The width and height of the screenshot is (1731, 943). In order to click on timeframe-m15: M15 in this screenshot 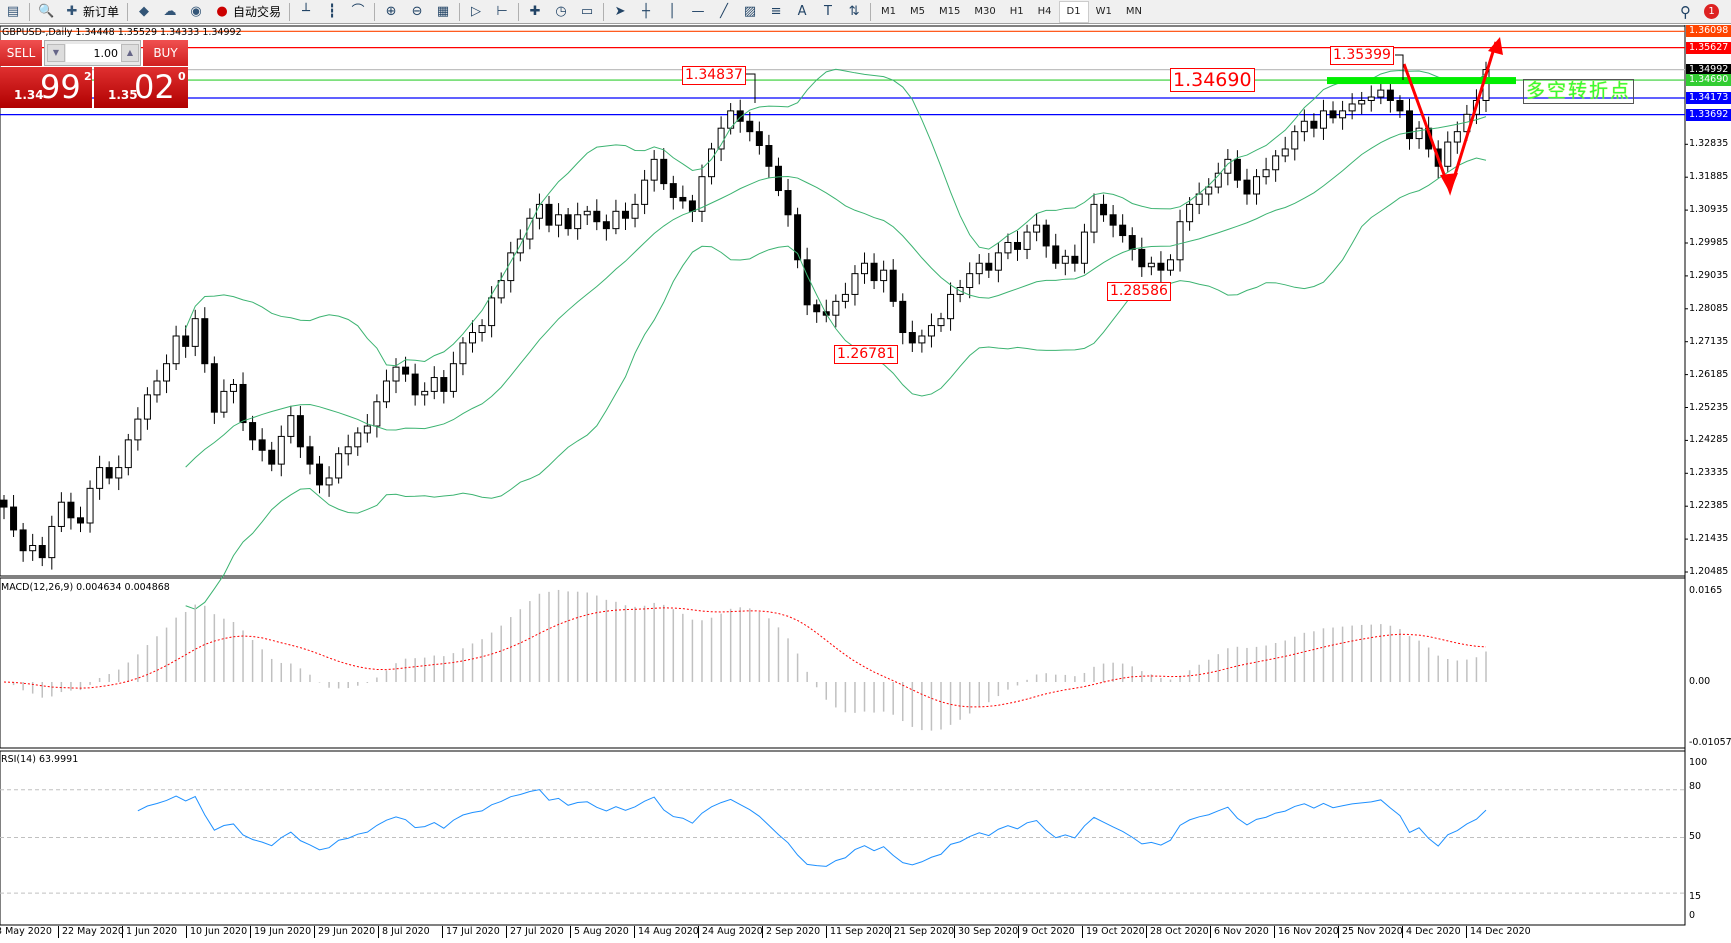, I will do `click(950, 11)`.